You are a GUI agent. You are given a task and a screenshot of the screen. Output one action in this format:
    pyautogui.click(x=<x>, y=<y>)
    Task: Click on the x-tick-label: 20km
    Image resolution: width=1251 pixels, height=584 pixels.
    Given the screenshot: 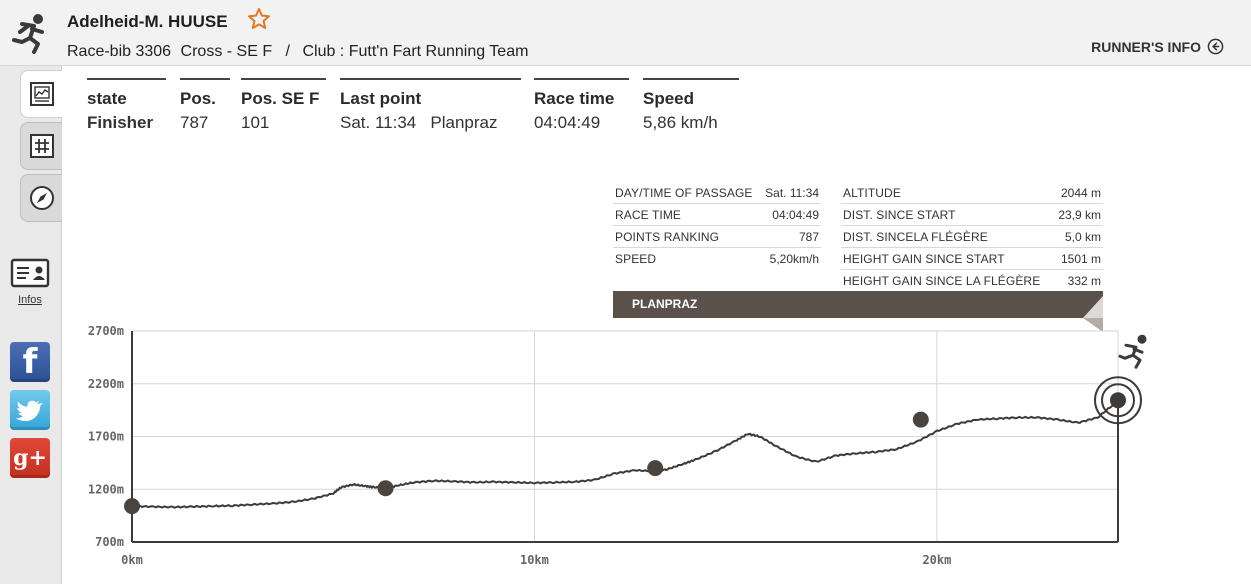 What is the action you would take?
    pyautogui.click(x=936, y=560)
    